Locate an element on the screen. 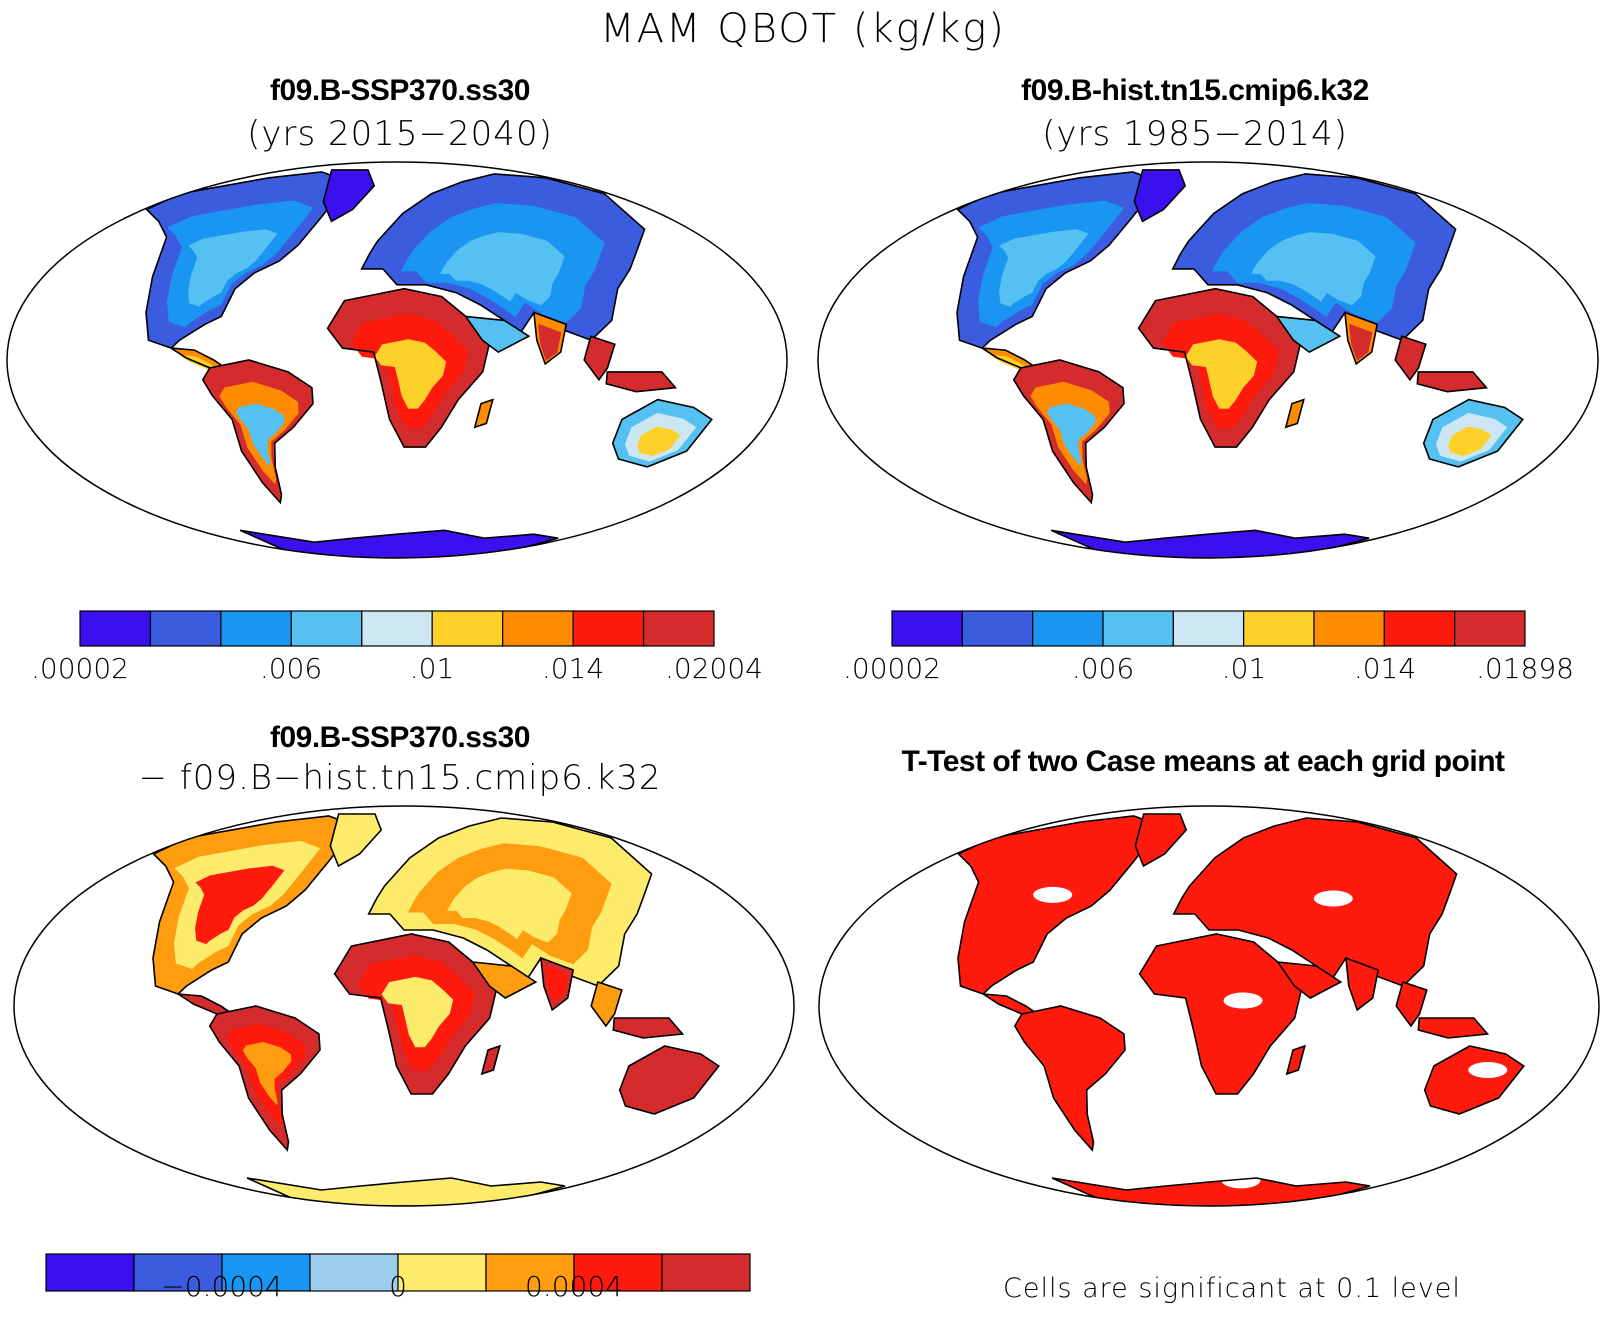  colorbar2-tick-label: .00002 is located at coordinates (892, 668).